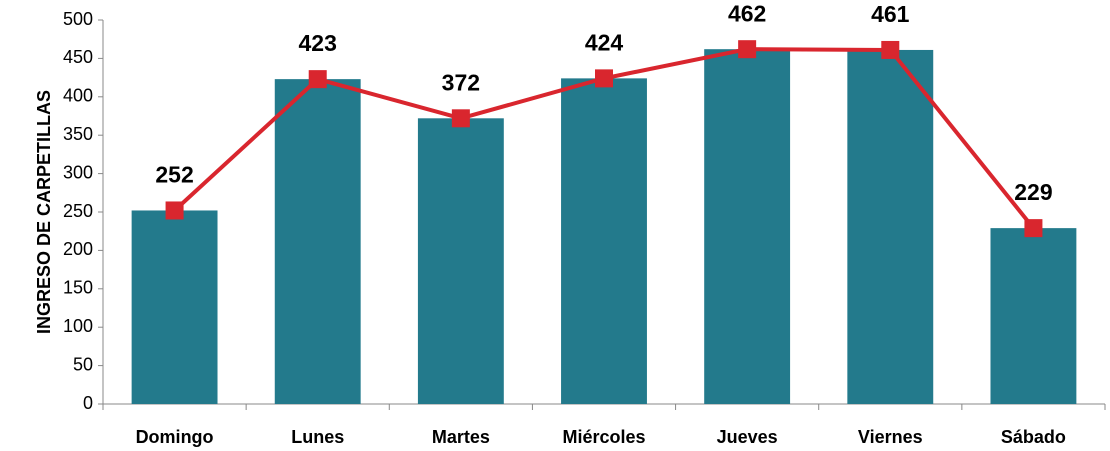  I want to click on y-tick-label: 450, so click(78, 57).